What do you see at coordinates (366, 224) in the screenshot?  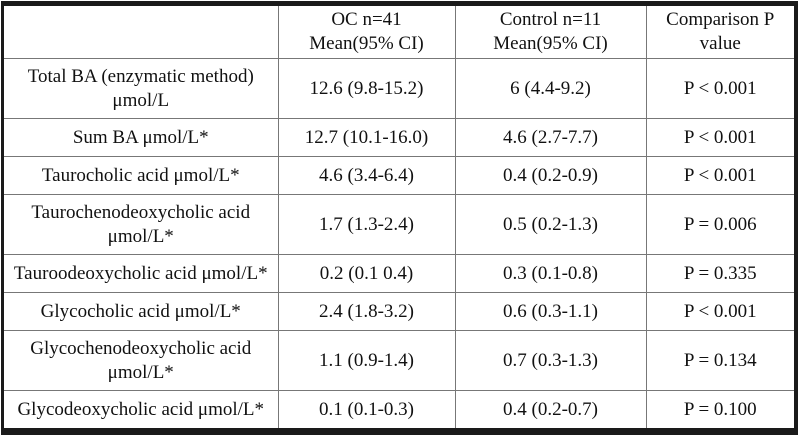 I see `oc-value-cell: 1.7 (1.3-2.4)` at bounding box center [366, 224].